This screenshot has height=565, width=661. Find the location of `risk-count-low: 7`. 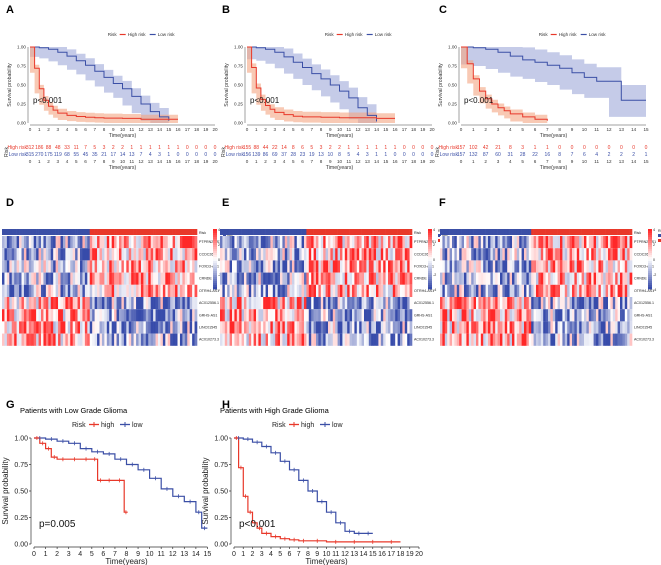

risk-count-low: 7 is located at coordinates (141, 155).